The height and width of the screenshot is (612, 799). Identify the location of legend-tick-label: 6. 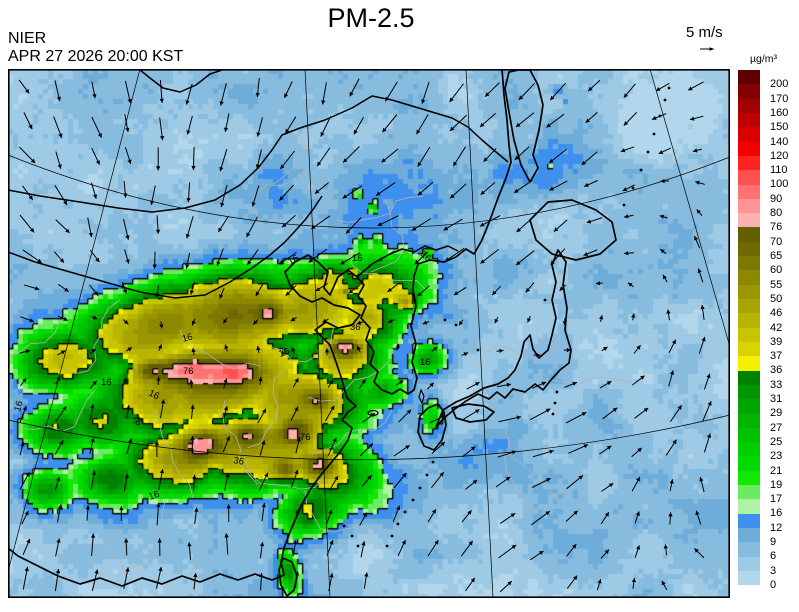
(773, 556).